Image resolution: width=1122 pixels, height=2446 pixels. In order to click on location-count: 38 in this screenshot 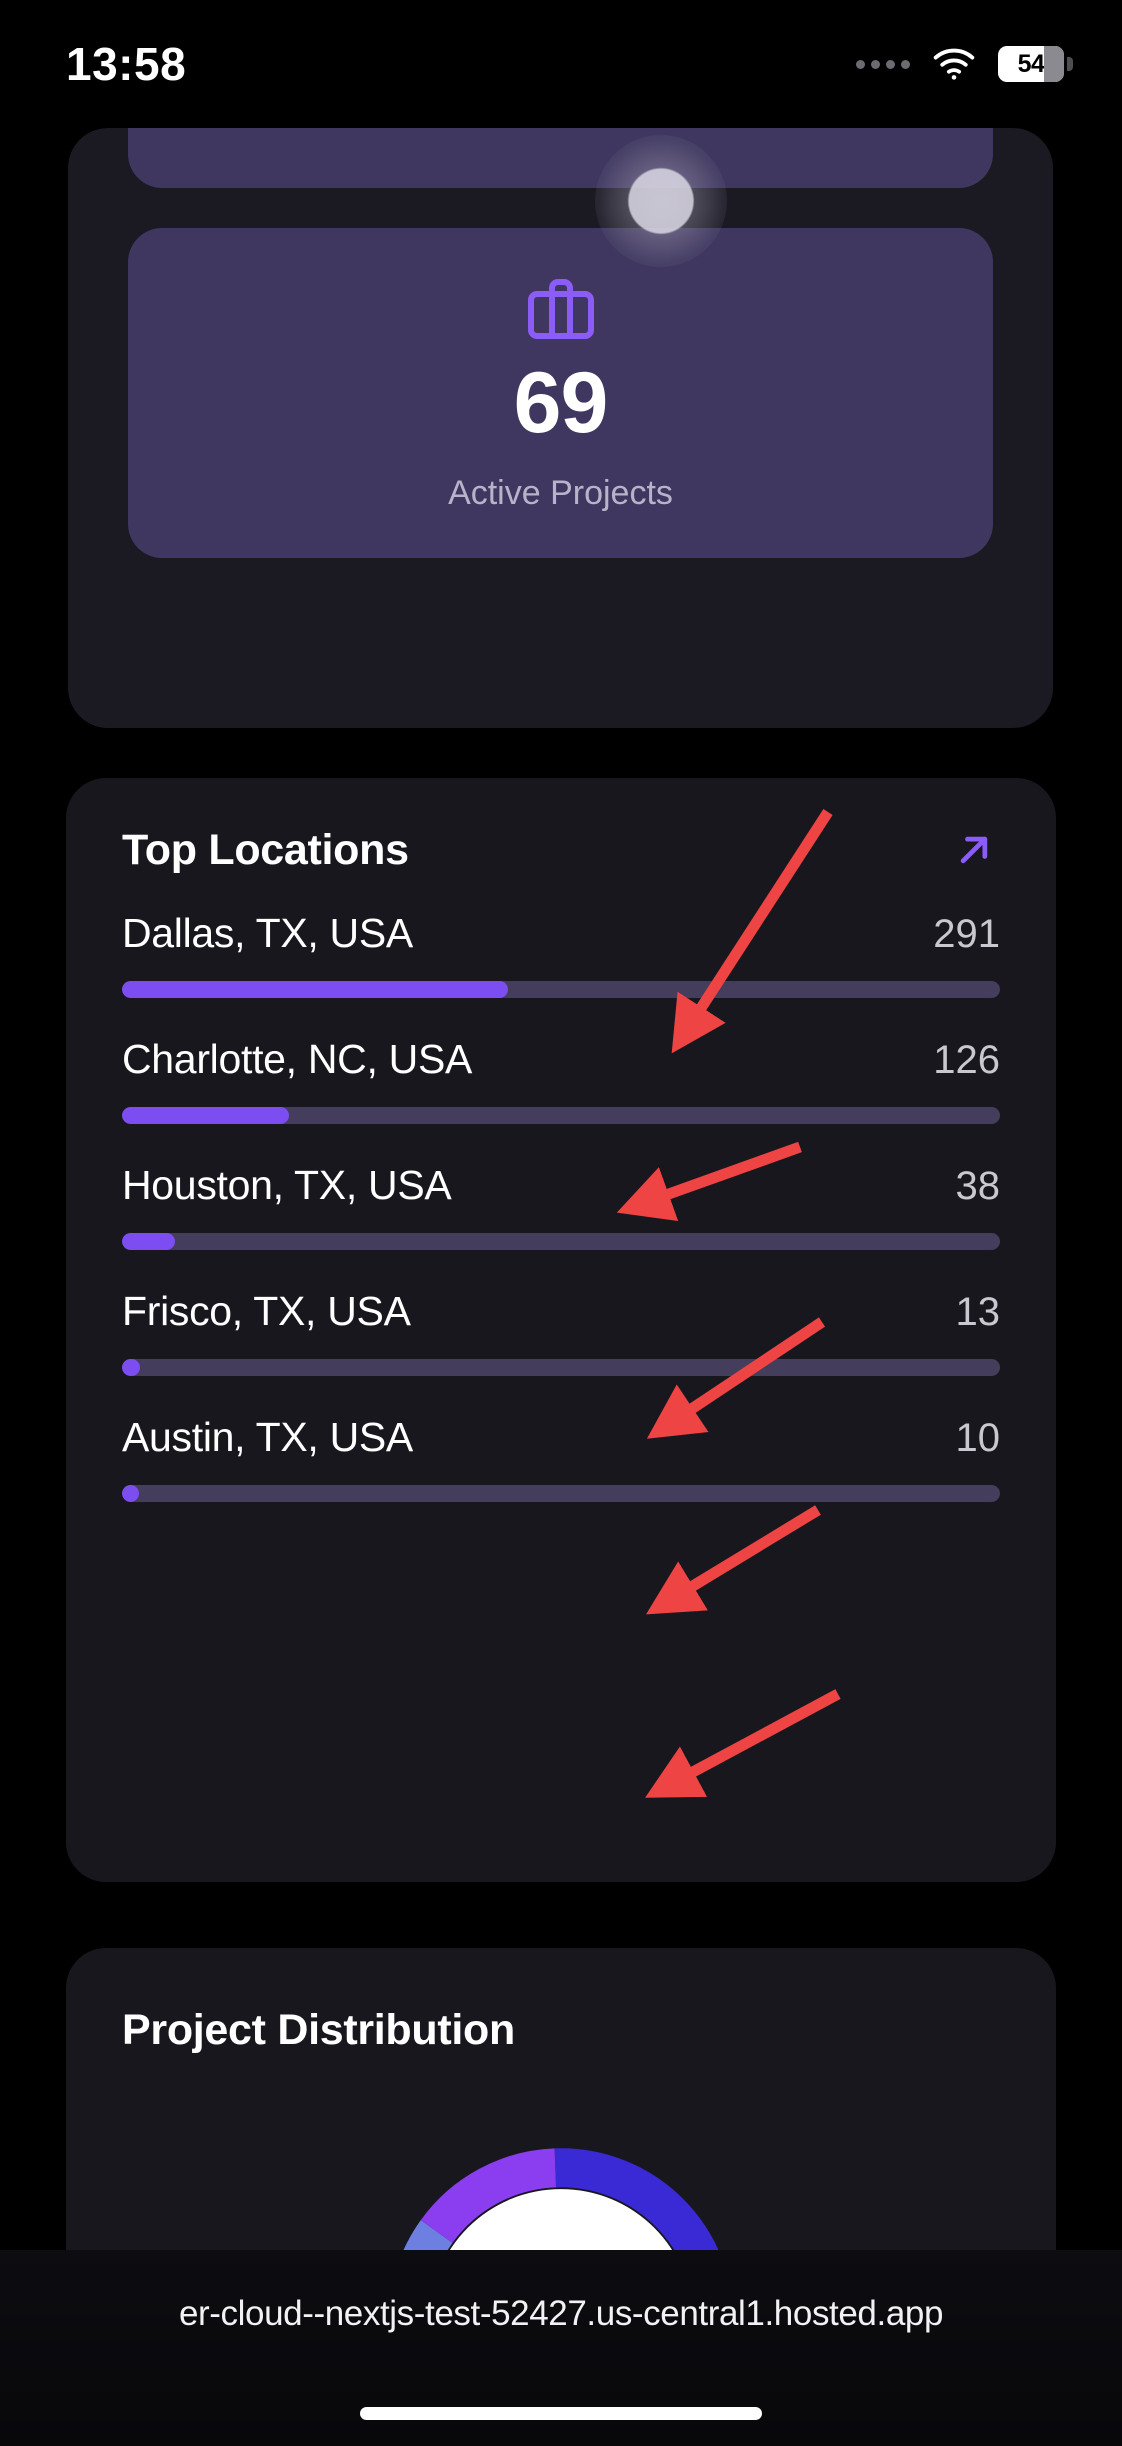, I will do `click(978, 1186)`.